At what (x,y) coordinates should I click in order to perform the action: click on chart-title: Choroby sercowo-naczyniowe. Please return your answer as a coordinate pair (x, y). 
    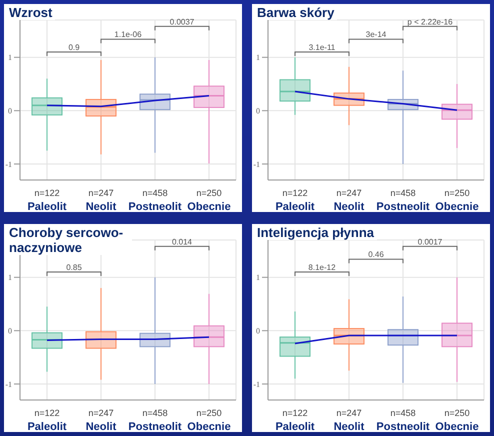
    Looking at the image, I should click on (69, 240).